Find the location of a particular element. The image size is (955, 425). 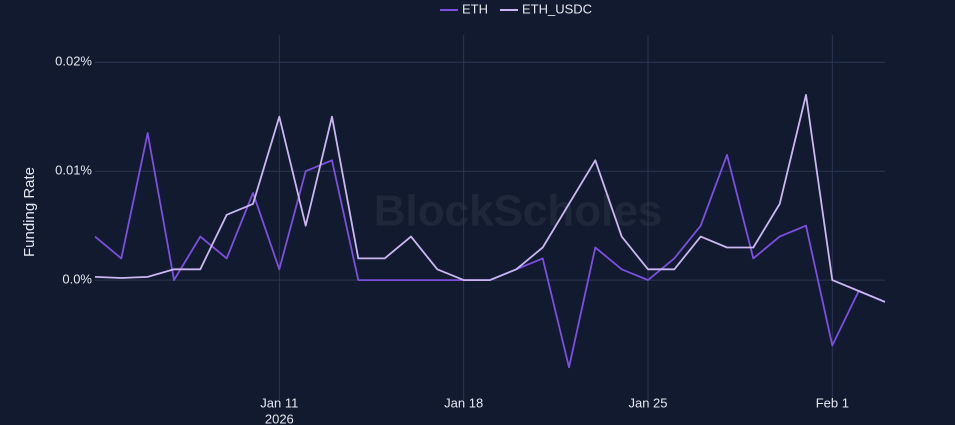

y-axis-title: Funding Rate is located at coordinates (29, 212).